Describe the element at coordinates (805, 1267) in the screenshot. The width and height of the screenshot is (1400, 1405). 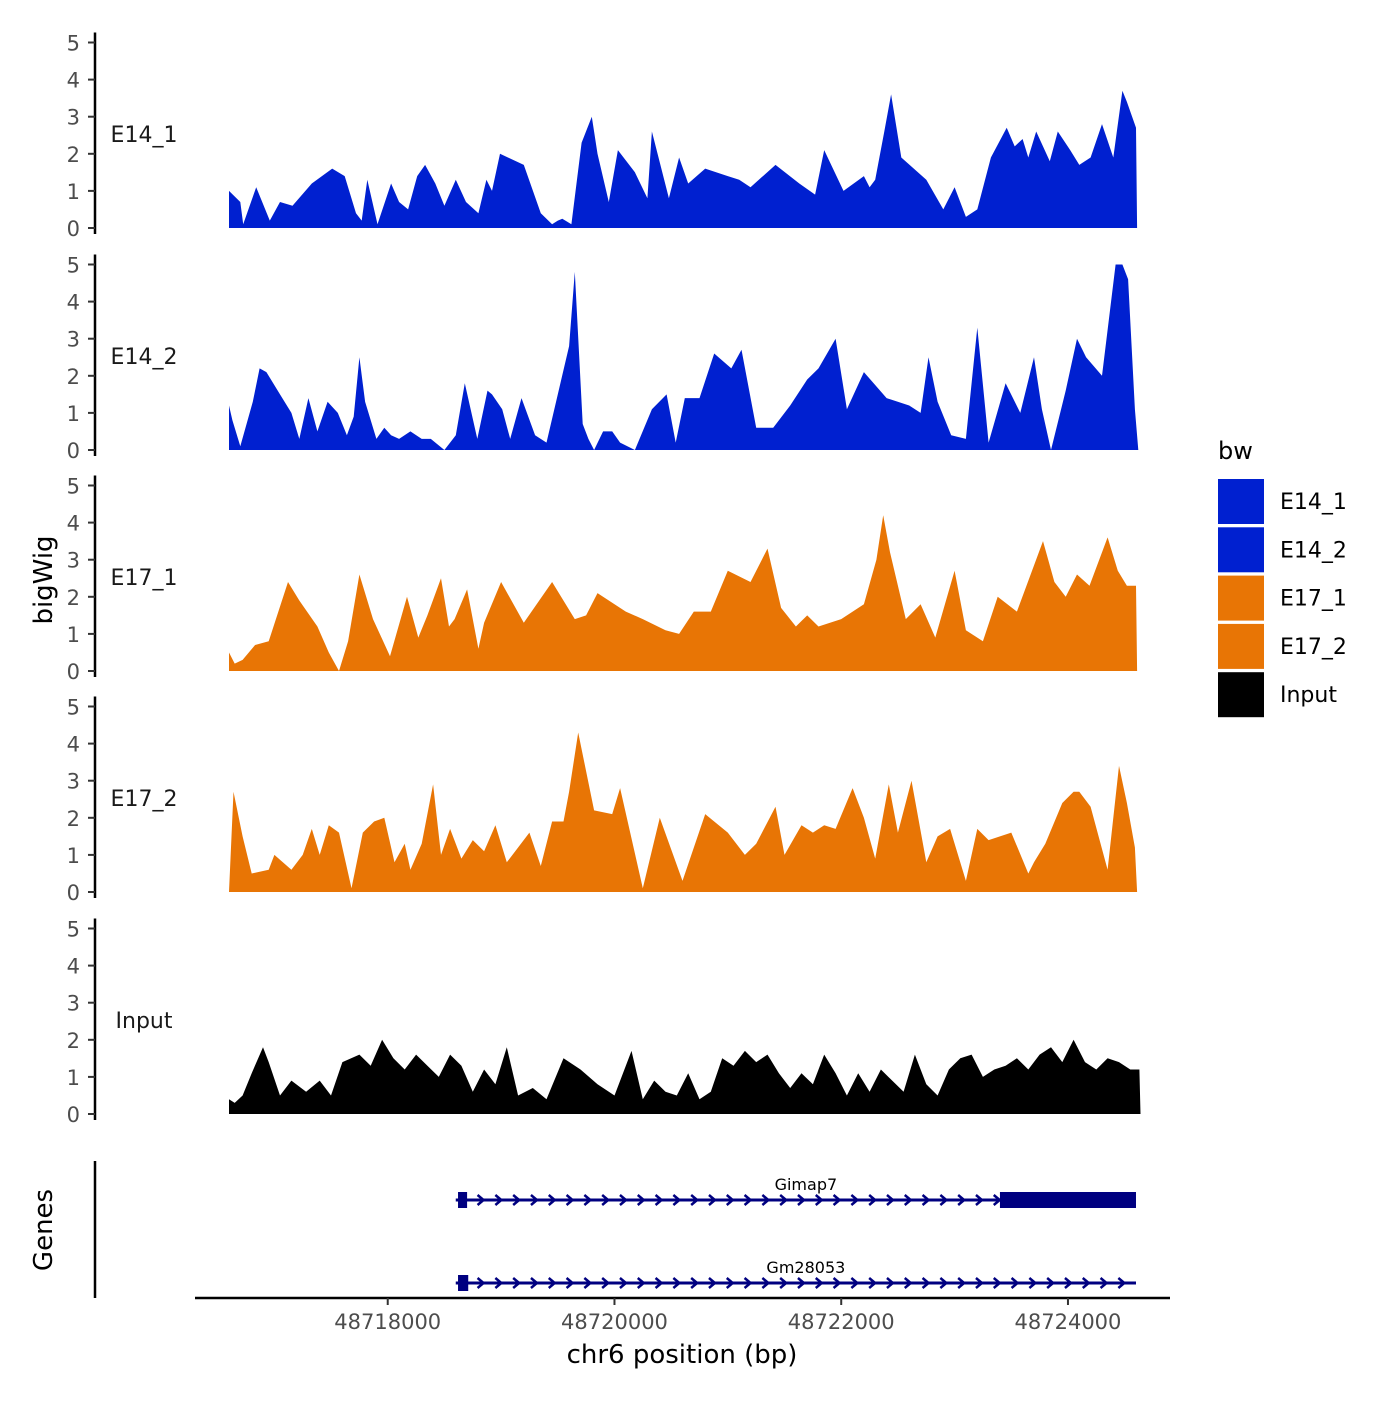
I see `gene-label: Gm28053` at that location.